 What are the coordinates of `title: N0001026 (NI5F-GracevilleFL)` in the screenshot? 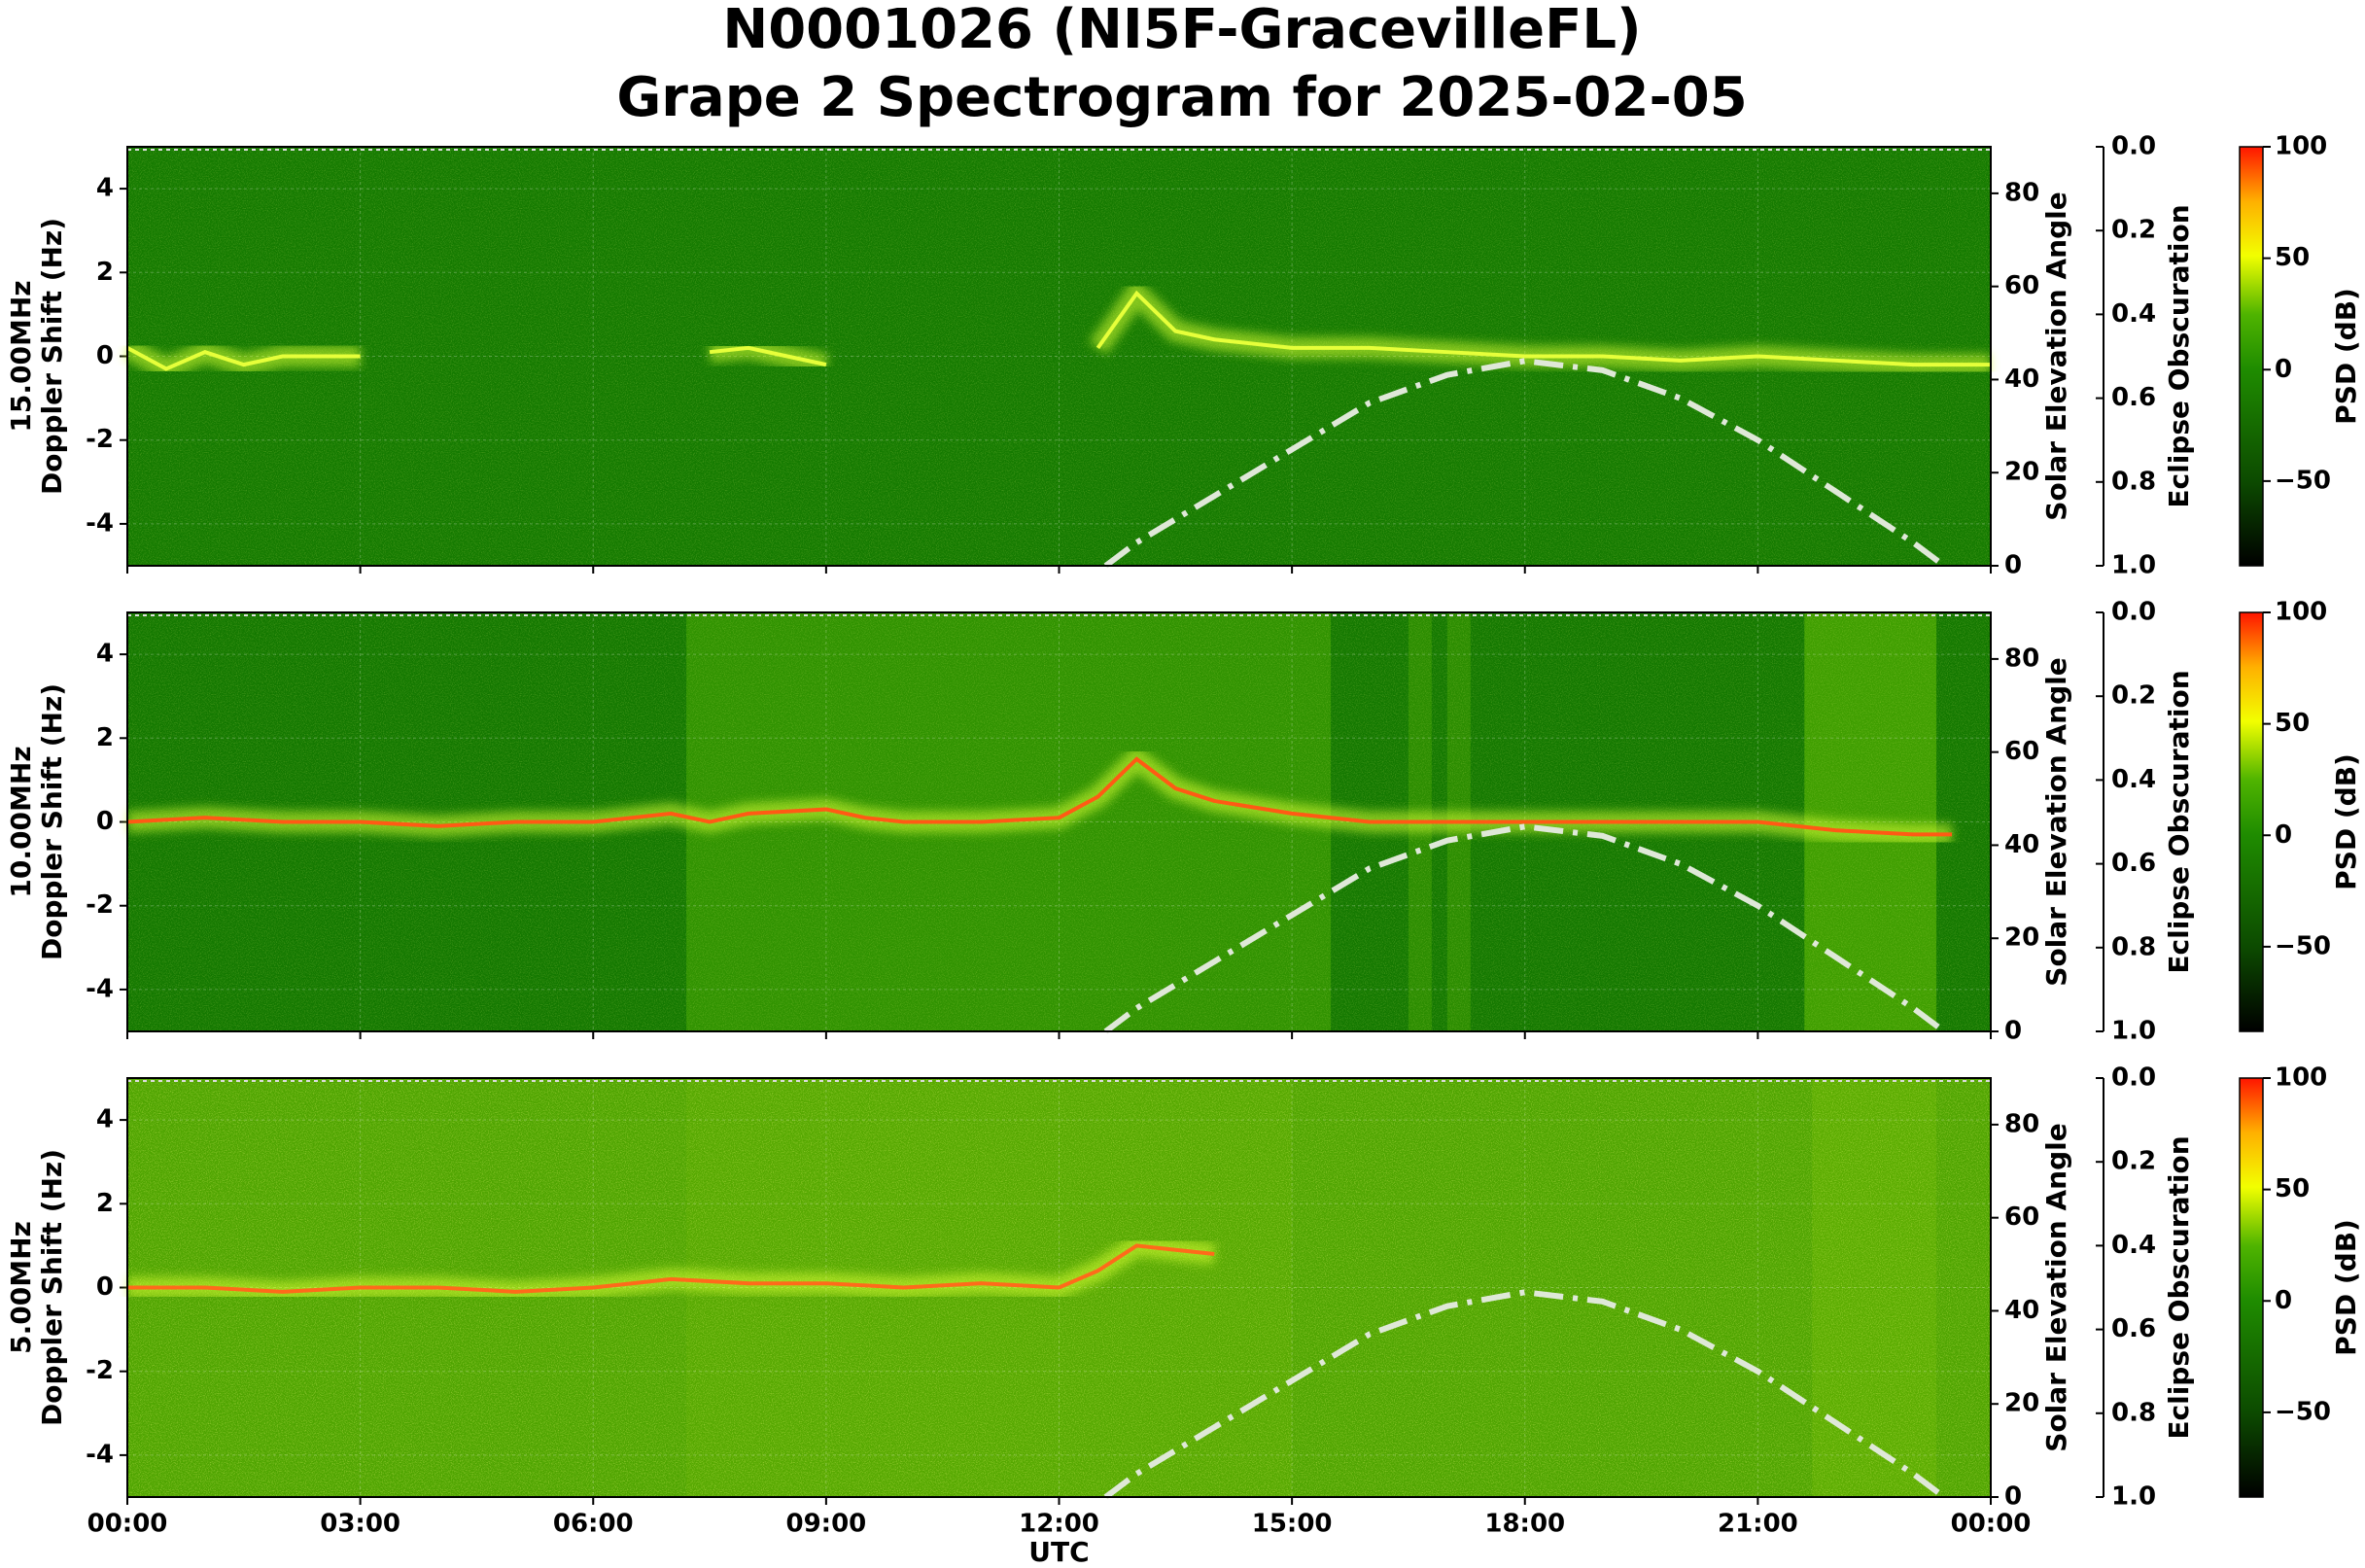 It's located at (1181, 30).